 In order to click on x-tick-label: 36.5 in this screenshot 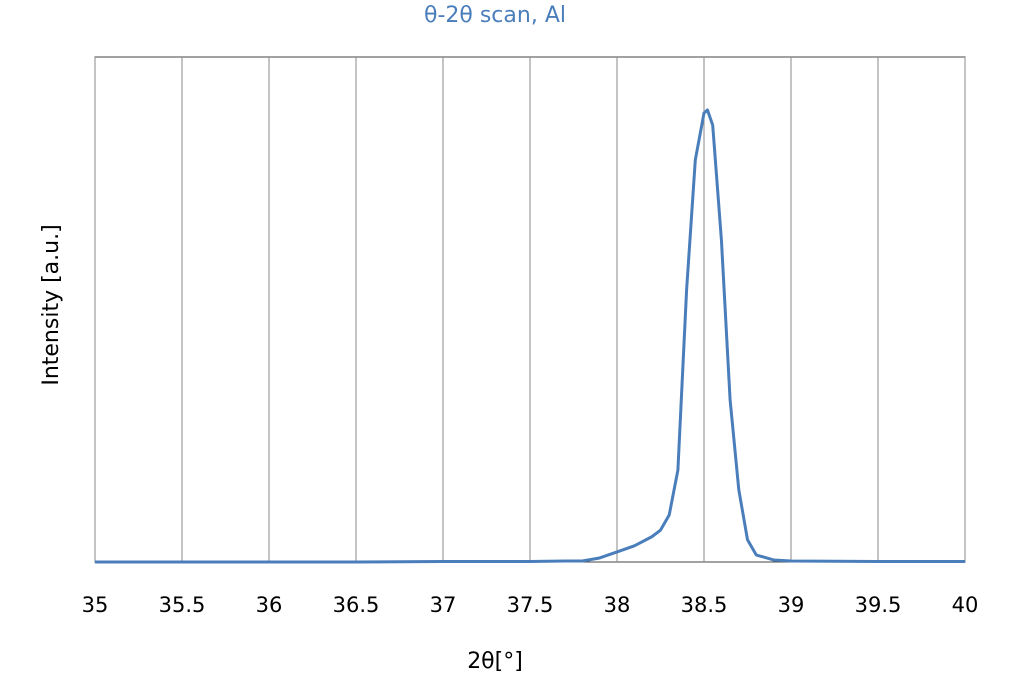, I will do `click(356, 605)`.